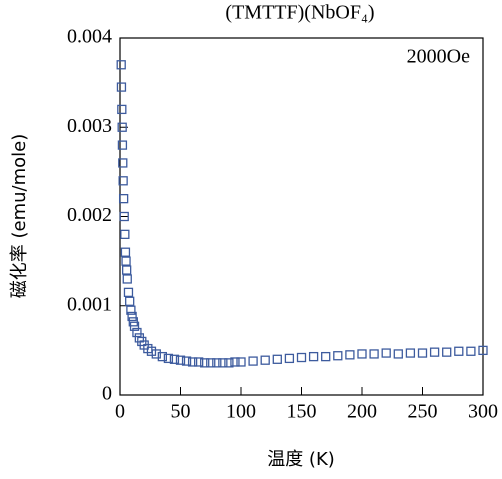  Describe the element at coordinates (89, 126) in the screenshot. I see `y-tick-label: 0.003` at that location.